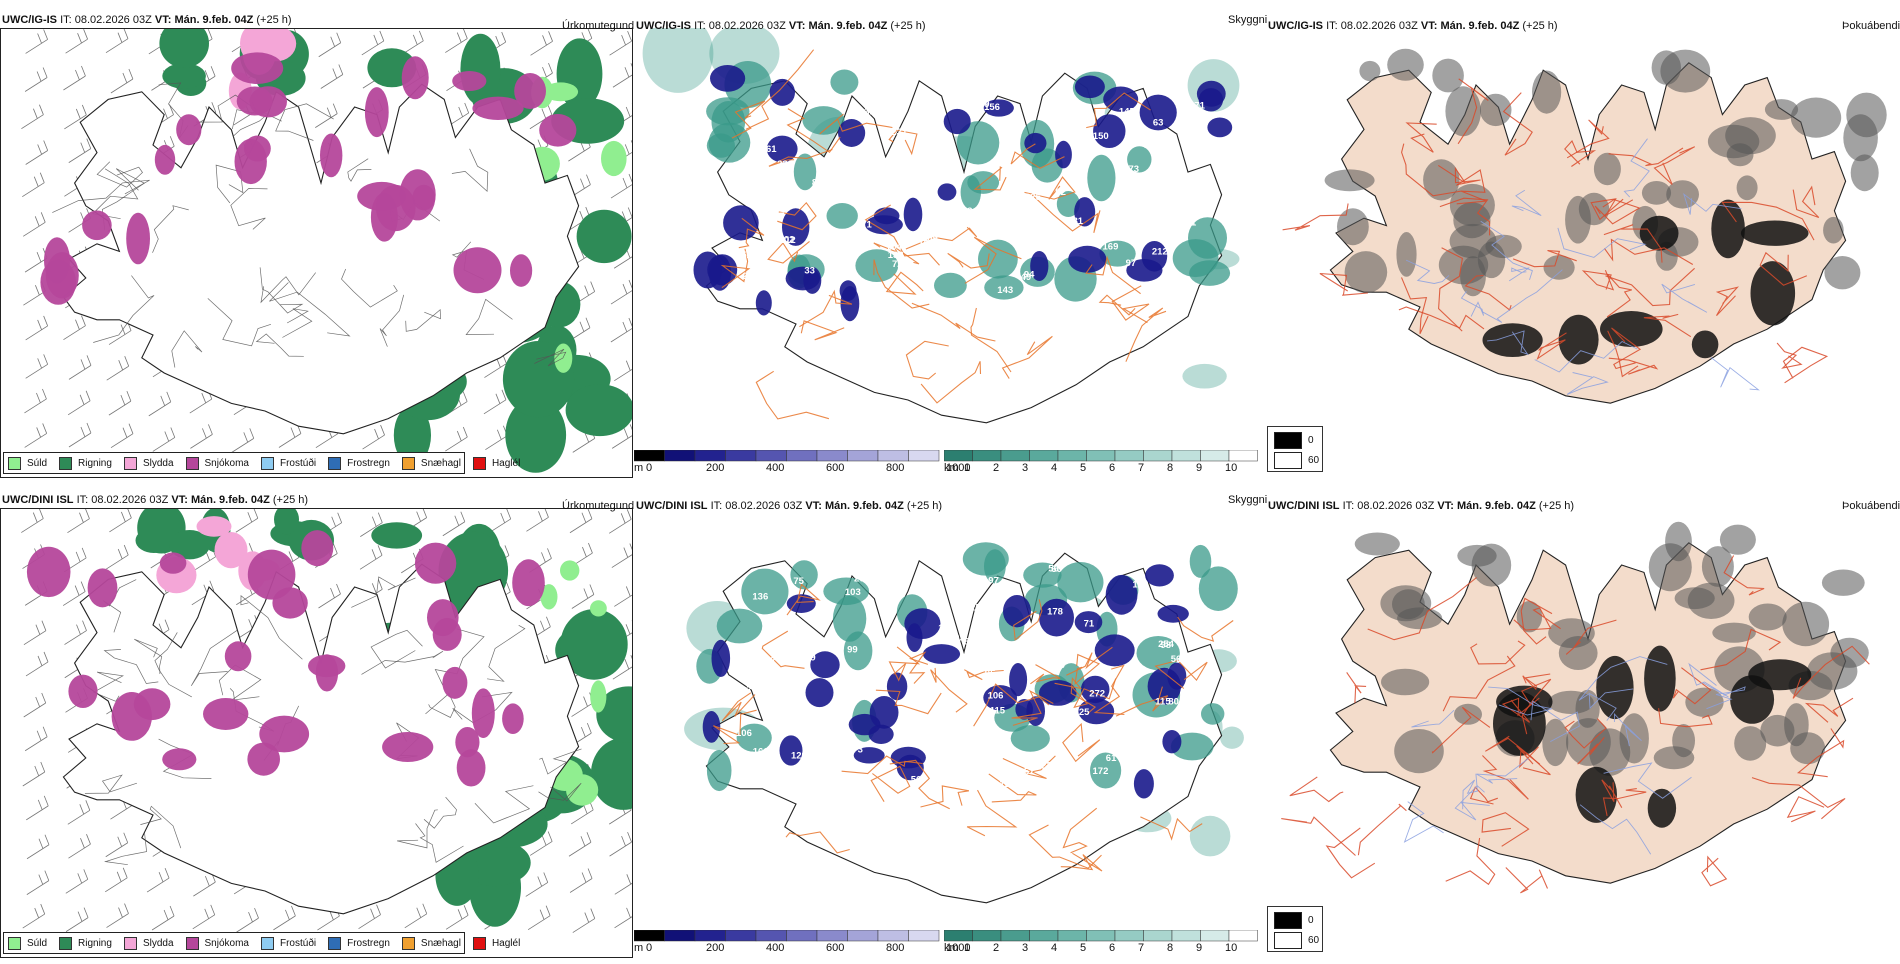 Image resolution: width=1900 pixels, height=964 pixels. I want to click on peak-value: 99, so click(852, 650).